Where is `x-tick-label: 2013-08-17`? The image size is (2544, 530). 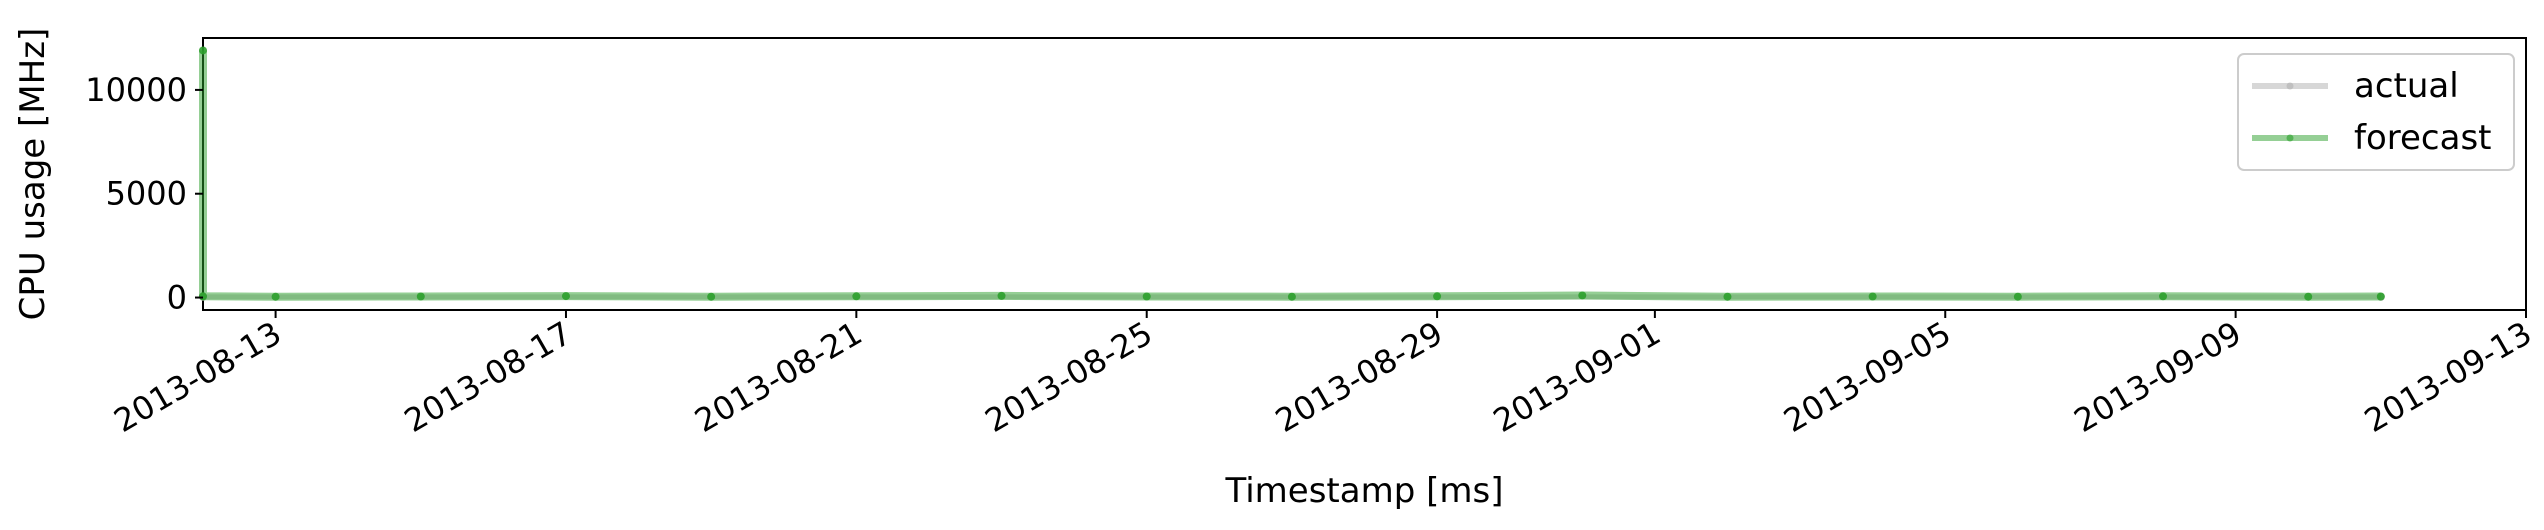
x-tick-label: 2013-08-17 is located at coordinates (488, 377).